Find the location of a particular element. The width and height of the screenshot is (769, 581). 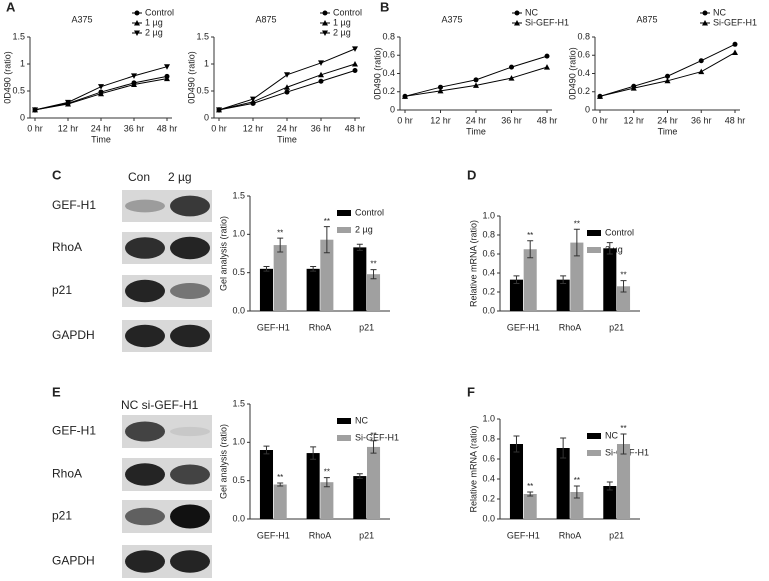

blot-lane-label: NC si-GEF-H1 is located at coordinates (160, 405).